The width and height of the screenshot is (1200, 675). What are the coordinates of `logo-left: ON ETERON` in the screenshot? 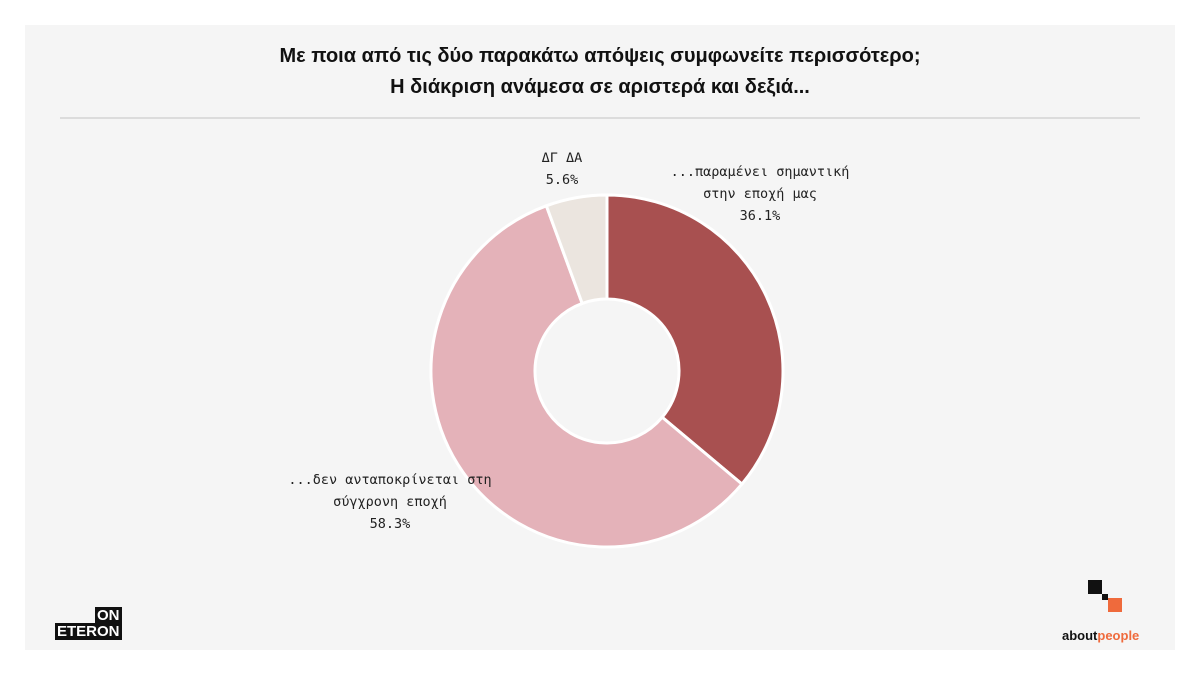 It's located at (88, 623).